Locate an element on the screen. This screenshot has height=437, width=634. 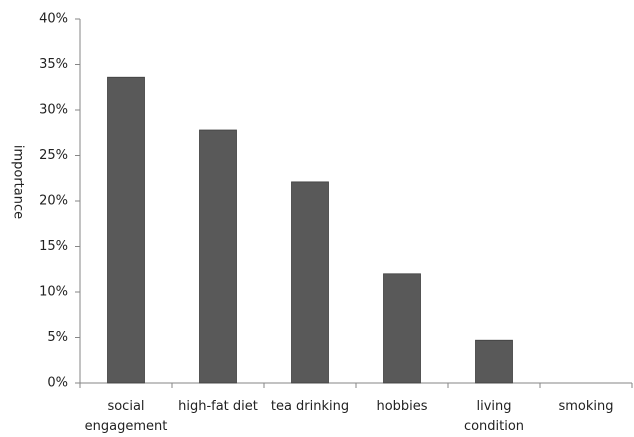
x-tick-label: high-fat diet is located at coordinates (218, 406).